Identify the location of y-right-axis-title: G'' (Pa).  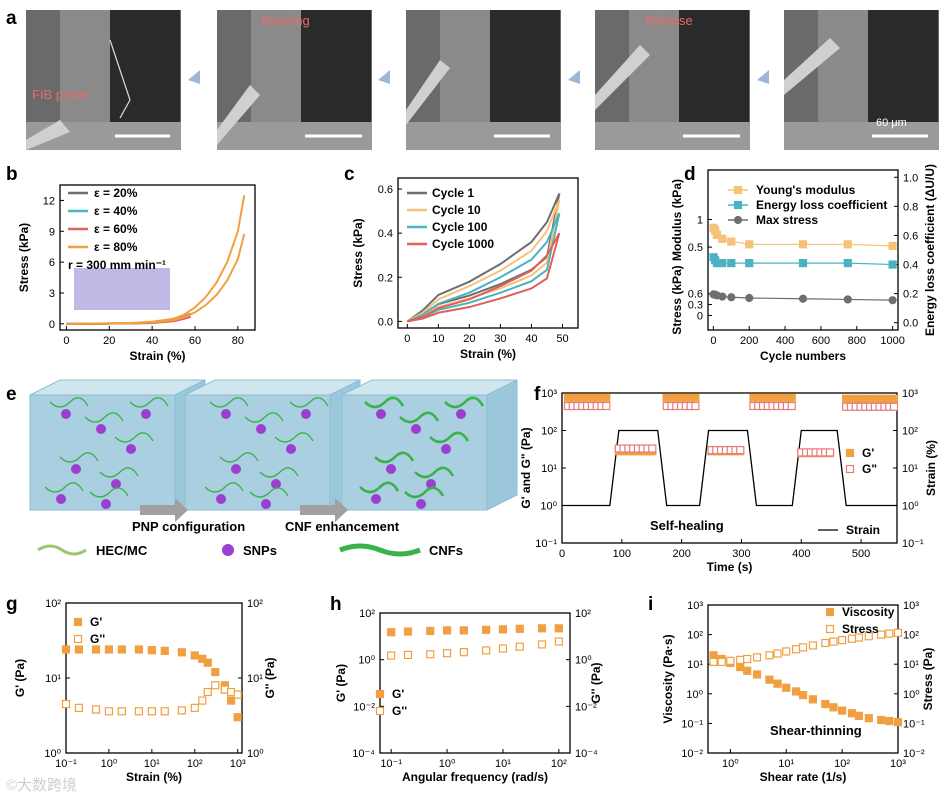
(270, 677).